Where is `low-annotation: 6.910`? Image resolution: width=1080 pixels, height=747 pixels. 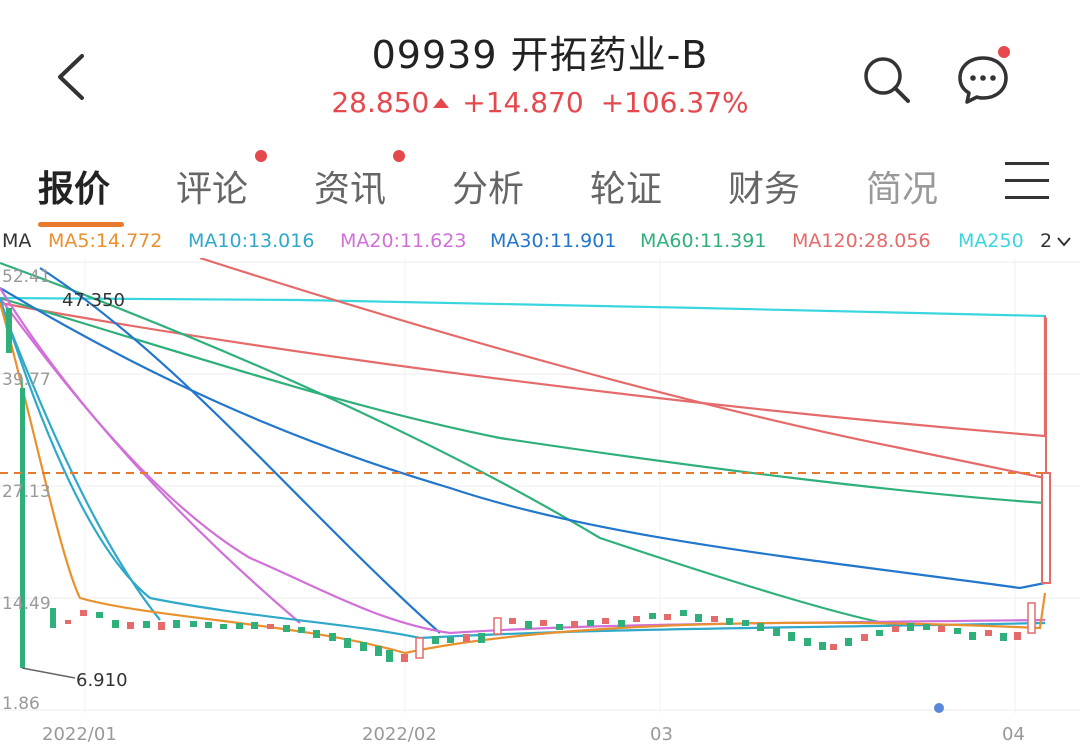 low-annotation: 6.910 is located at coordinates (102, 680).